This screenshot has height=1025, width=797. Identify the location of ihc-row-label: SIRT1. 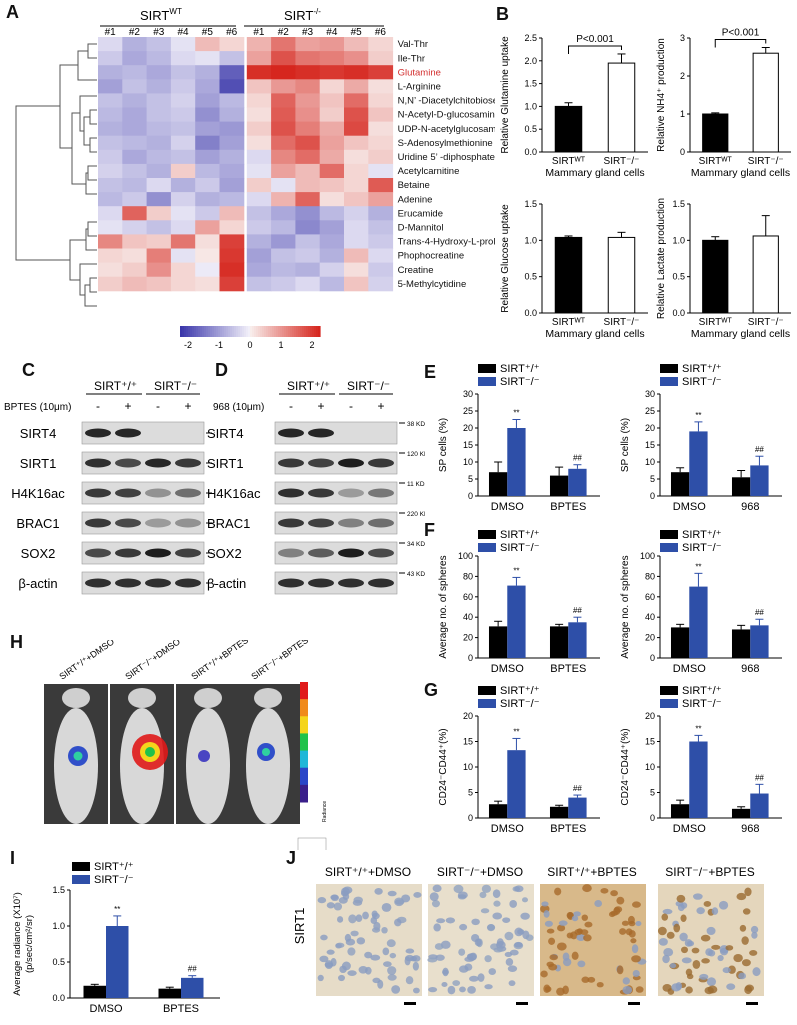
(299, 926).